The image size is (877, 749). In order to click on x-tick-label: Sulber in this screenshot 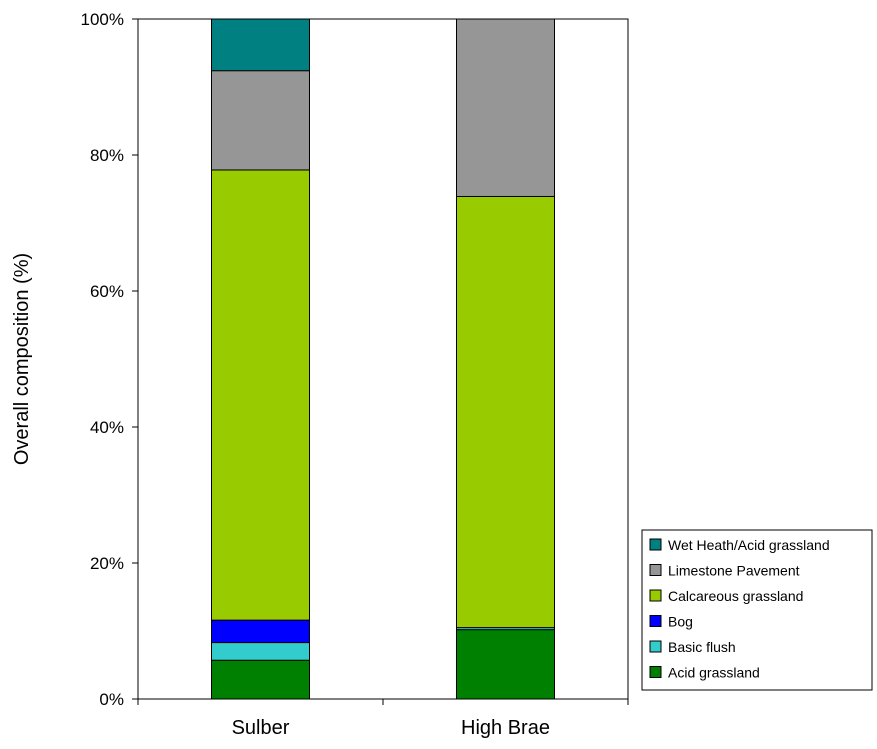, I will do `click(261, 728)`.